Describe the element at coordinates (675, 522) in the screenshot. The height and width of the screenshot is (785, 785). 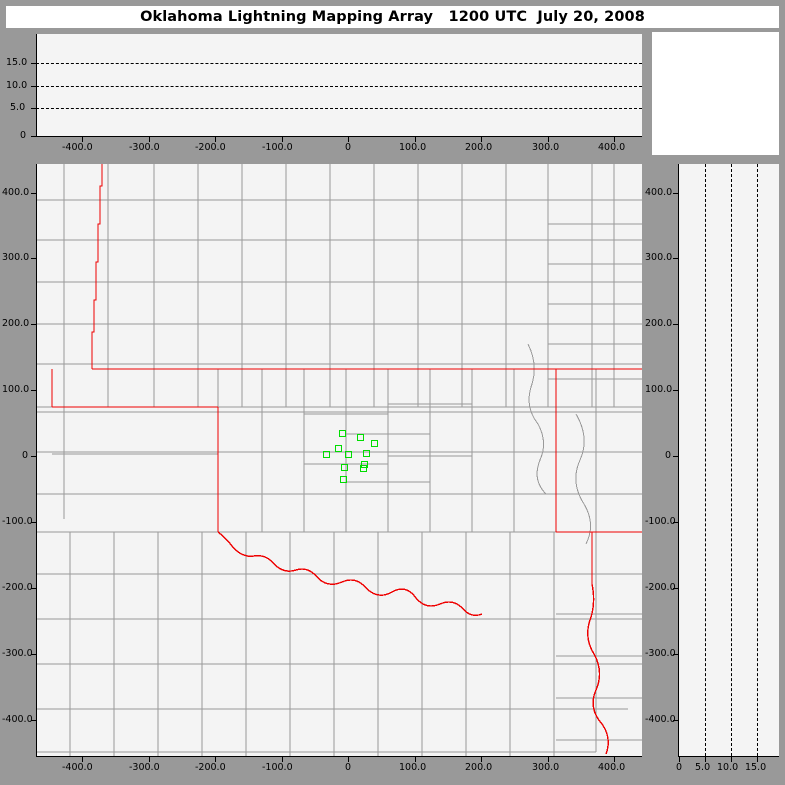
I see `rs-ytick-m100` at that location.